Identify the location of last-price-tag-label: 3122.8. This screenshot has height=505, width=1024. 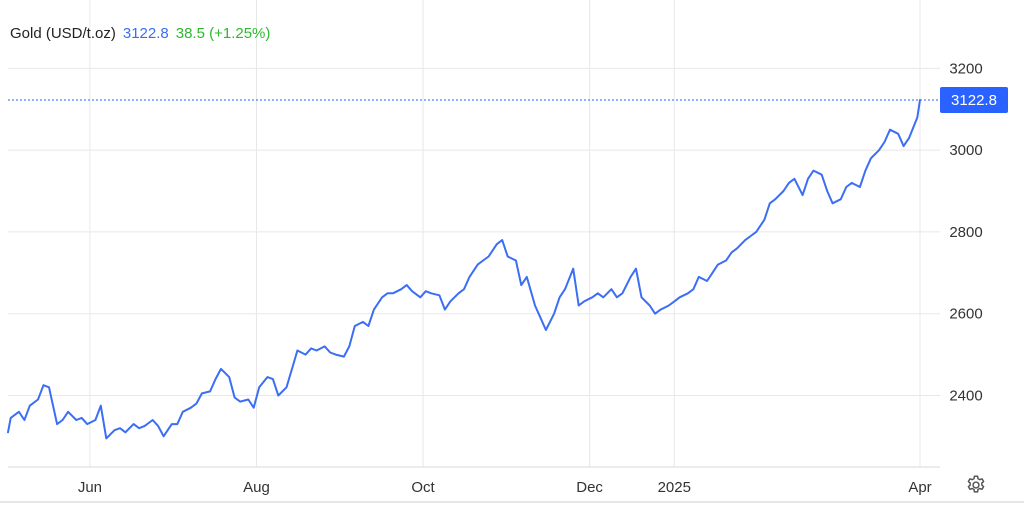
(974, 100).